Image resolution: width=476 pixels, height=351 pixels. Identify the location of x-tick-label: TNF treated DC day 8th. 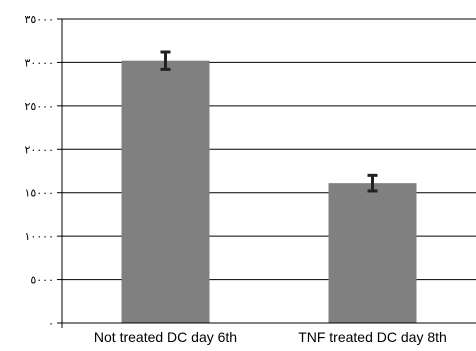
(372, 337).